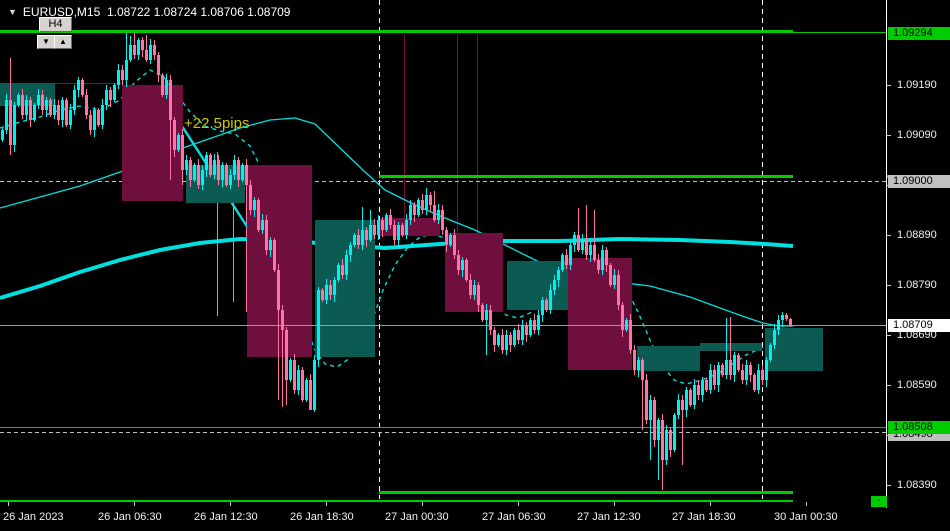 The image size is (950, 531). Describe the element at coordinates (917, 135) in the screenshot. I see `price-axis-label: 1.09090` at that location.